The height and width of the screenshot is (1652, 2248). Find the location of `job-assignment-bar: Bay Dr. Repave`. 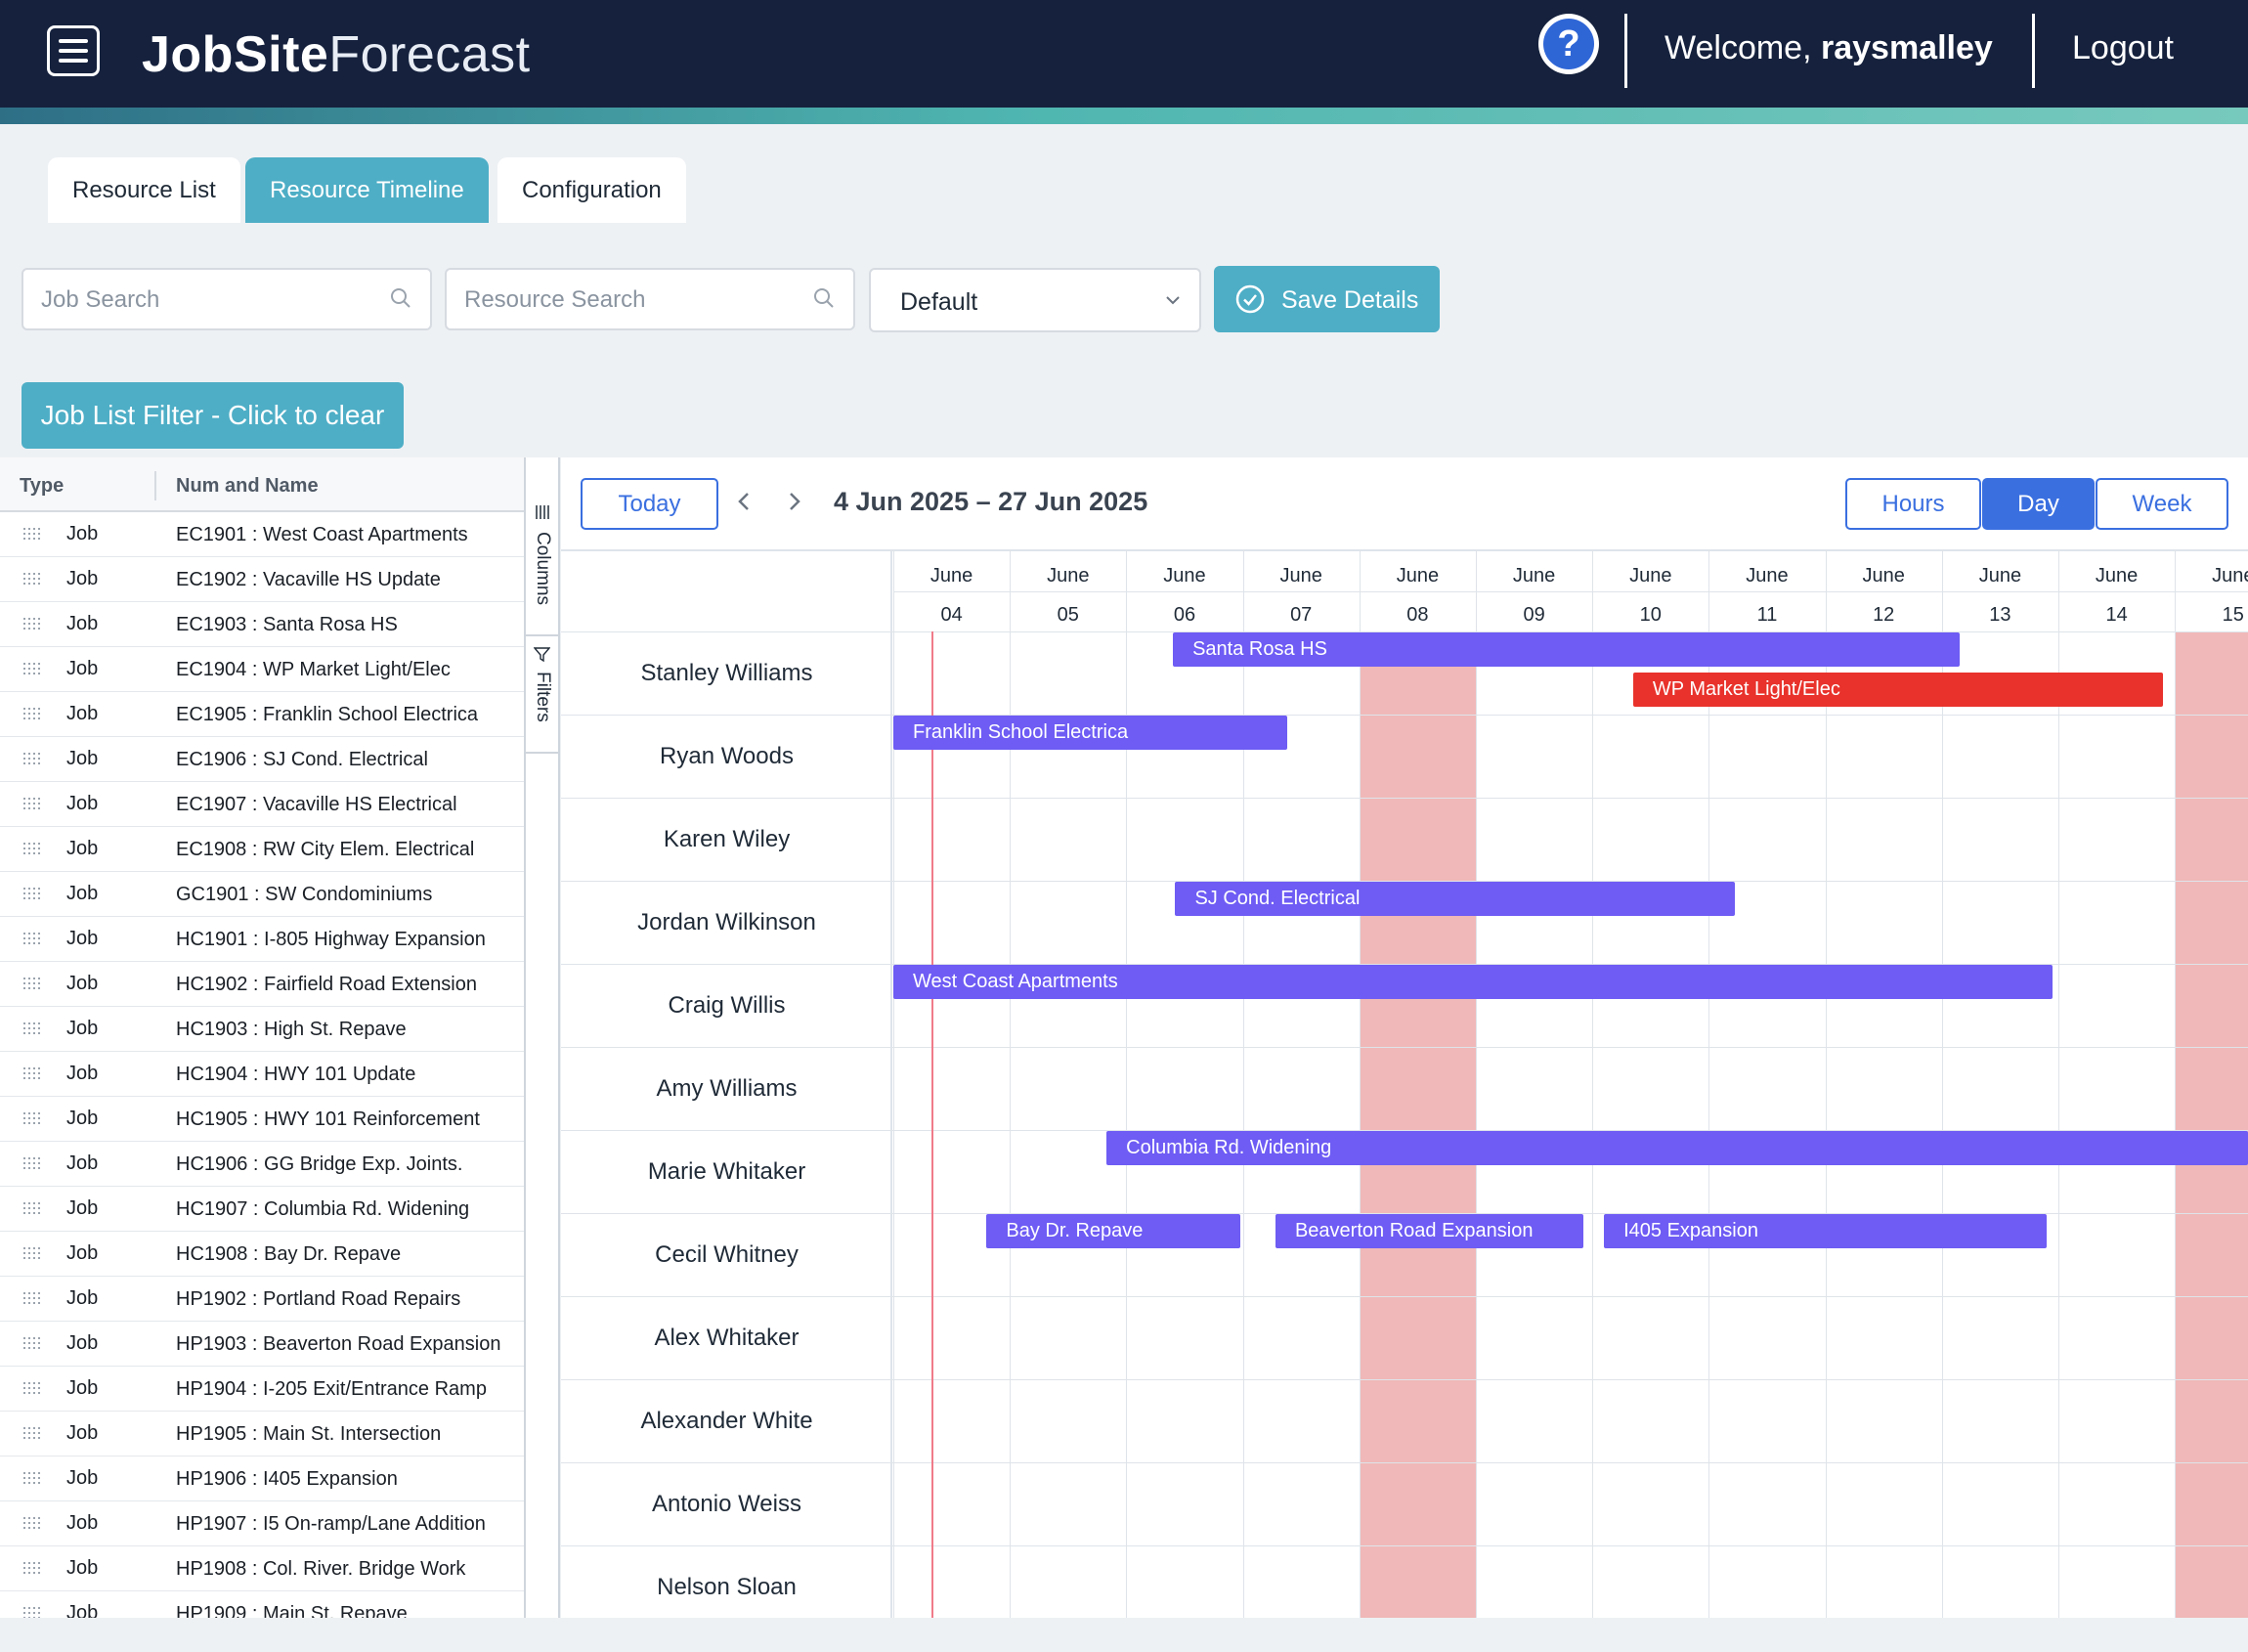

job-assignment-bar: Bay Dr. Repave is located at coordinates (1113, 1231).